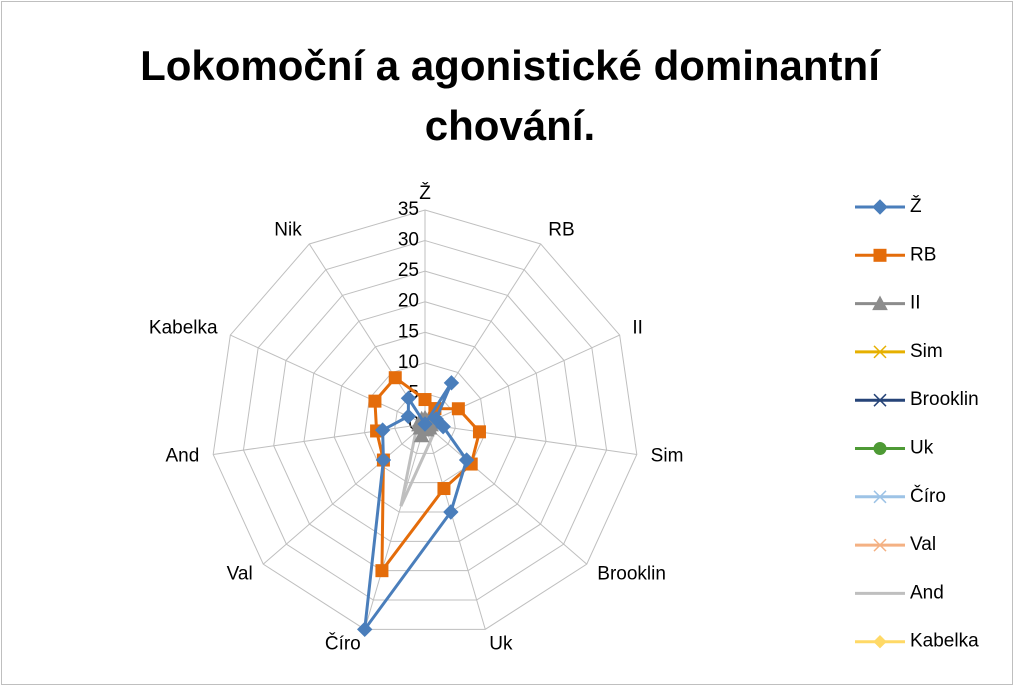  What do you see at coordinates (240, 574) in the screenshot?
I see `category-label: Val` at bounding box center [240, 574].